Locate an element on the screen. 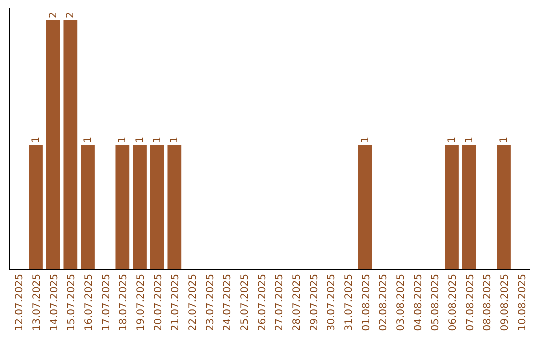  x-tick-label: 18.07.2025 is located at coordinates (124, 303).